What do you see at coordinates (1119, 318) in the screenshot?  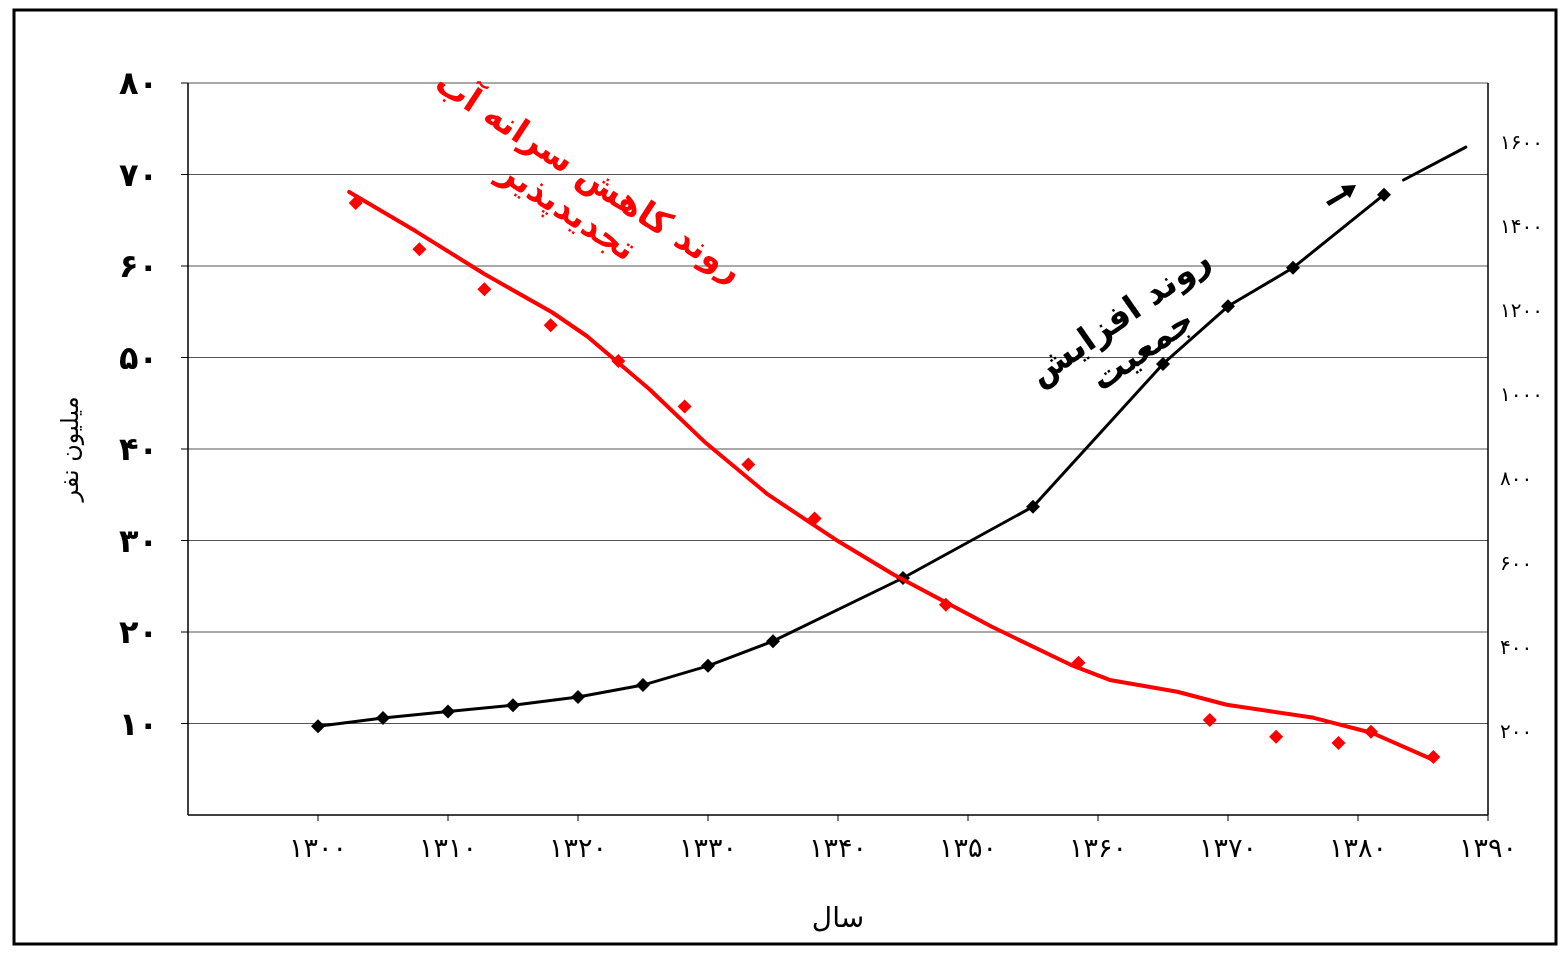 I see `annotation: روند افزایش جمعیت` at bounding box center [1119, 318].